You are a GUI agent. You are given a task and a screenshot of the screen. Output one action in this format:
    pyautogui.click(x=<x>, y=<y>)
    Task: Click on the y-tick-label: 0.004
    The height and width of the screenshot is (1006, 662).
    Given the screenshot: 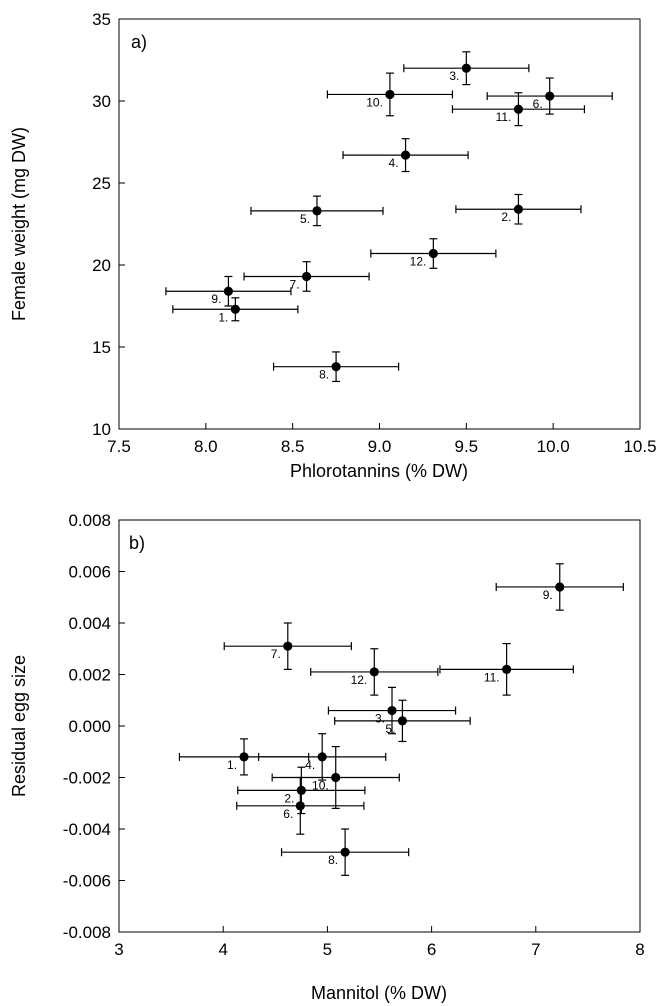 What is the action you would take?
    pyautogui.click(x=89, y=623)
    